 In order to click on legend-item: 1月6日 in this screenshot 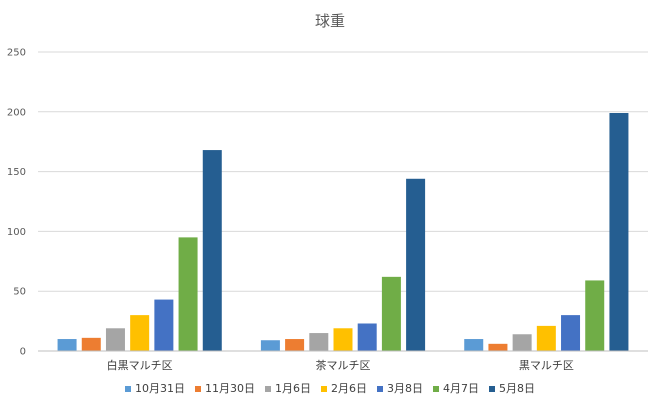, I will do `click(288, 388)`.